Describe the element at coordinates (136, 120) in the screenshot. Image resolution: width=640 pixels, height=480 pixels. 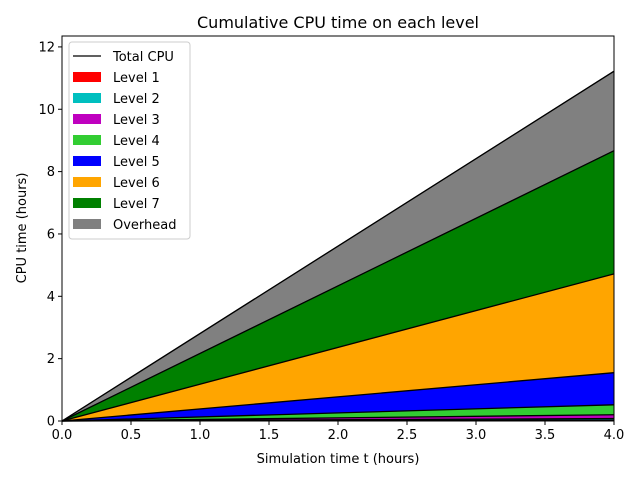
I see `legend-label-level-3: Level 3` at that location.